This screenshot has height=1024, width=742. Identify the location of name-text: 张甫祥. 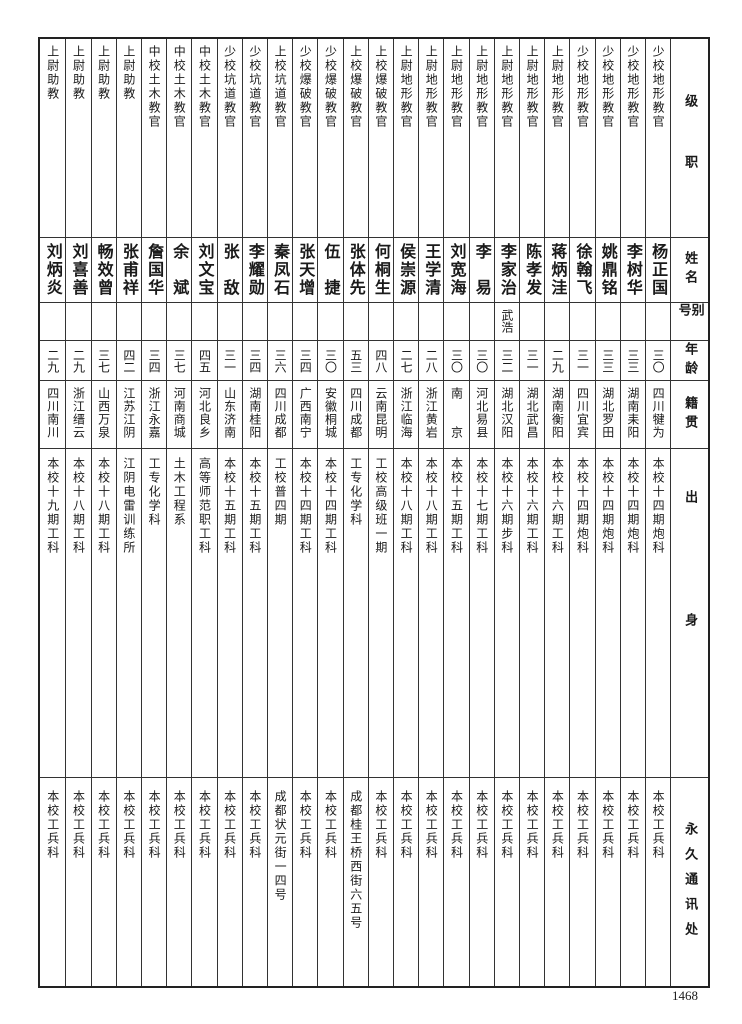
(129, 270).